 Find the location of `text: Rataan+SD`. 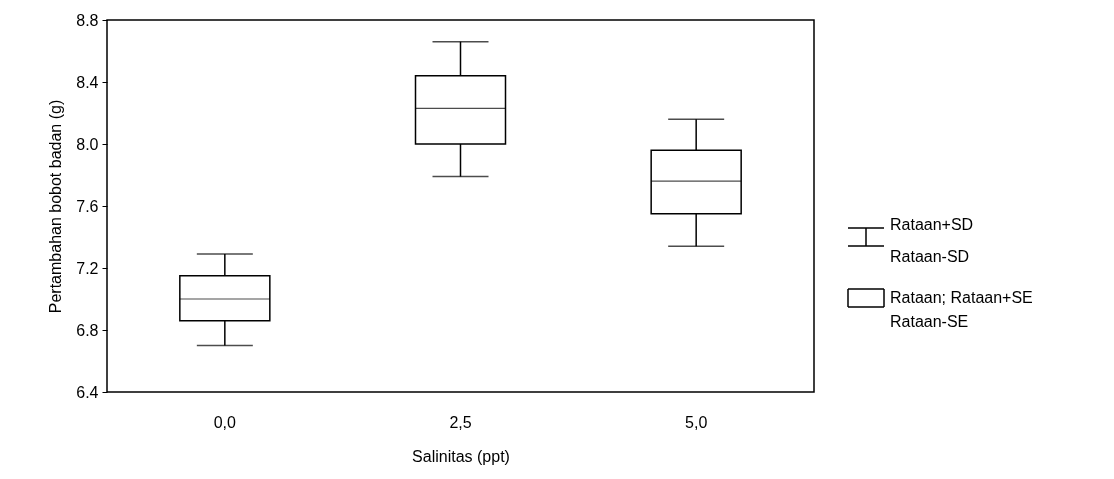

text: Rataan+SD is located at coordinates (932, 224).